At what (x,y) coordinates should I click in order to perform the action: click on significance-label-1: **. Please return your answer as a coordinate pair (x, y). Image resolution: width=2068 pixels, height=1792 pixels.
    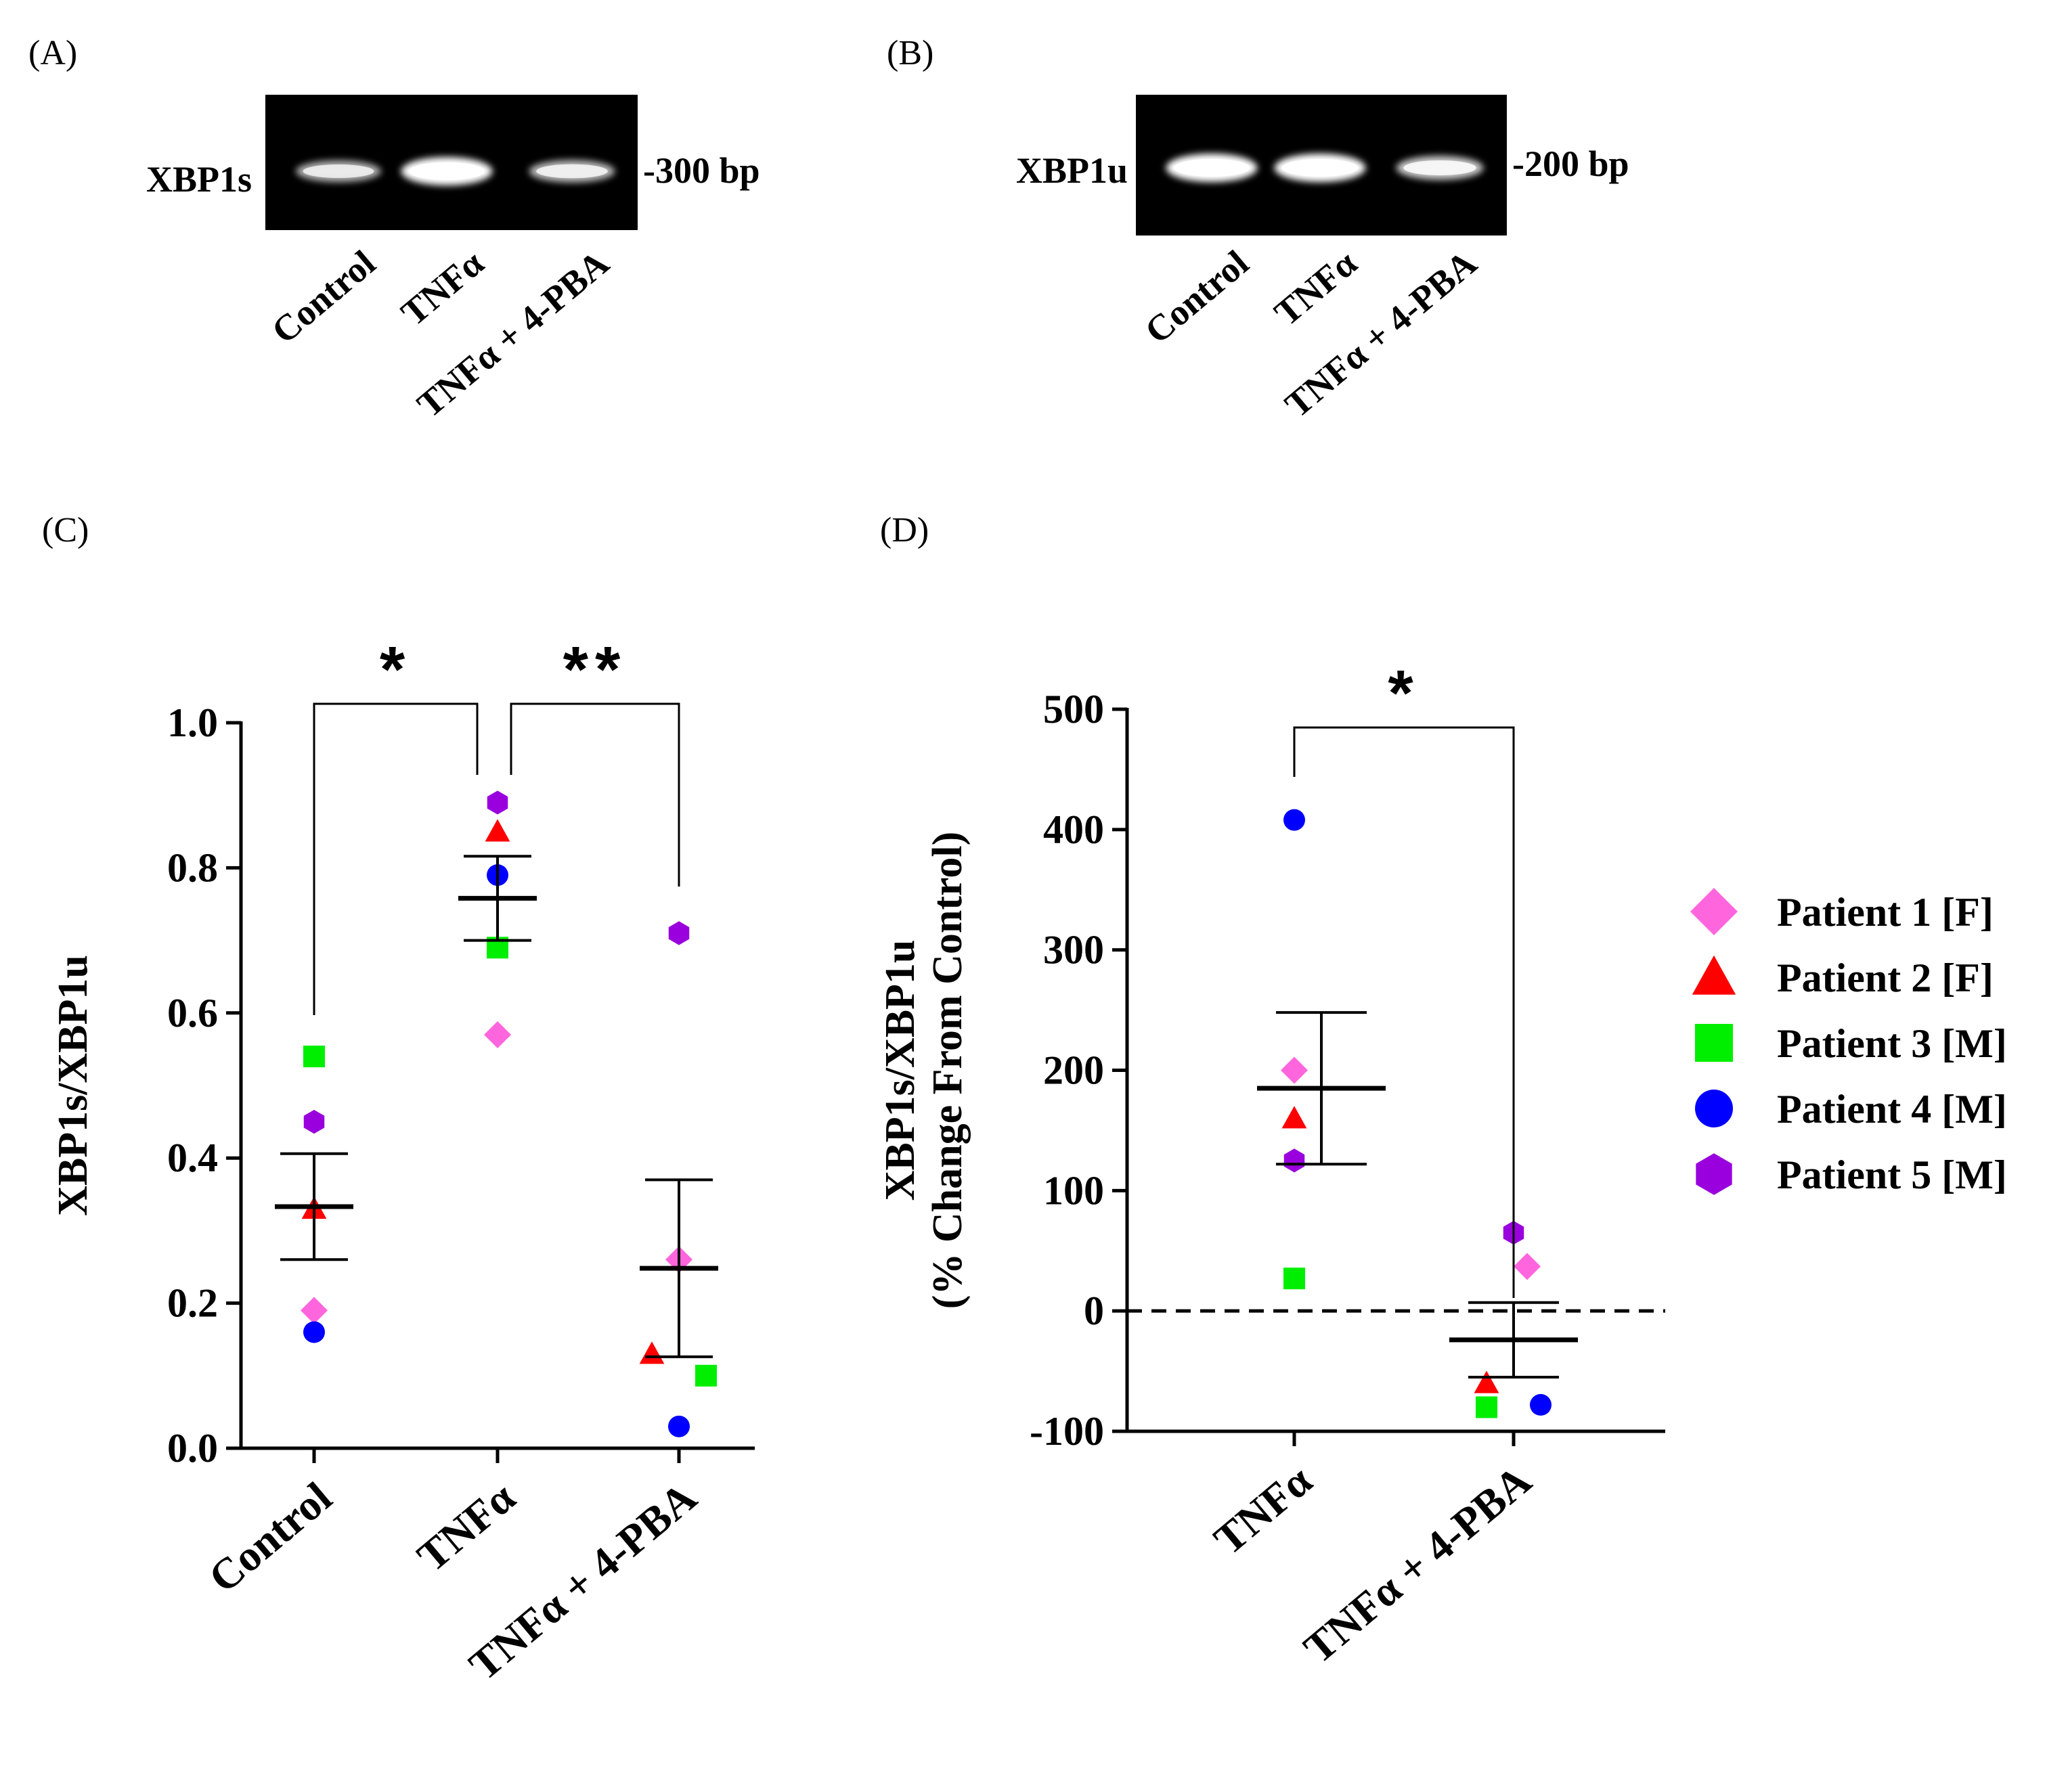
    Looking at the image, I should click on (595, 669).